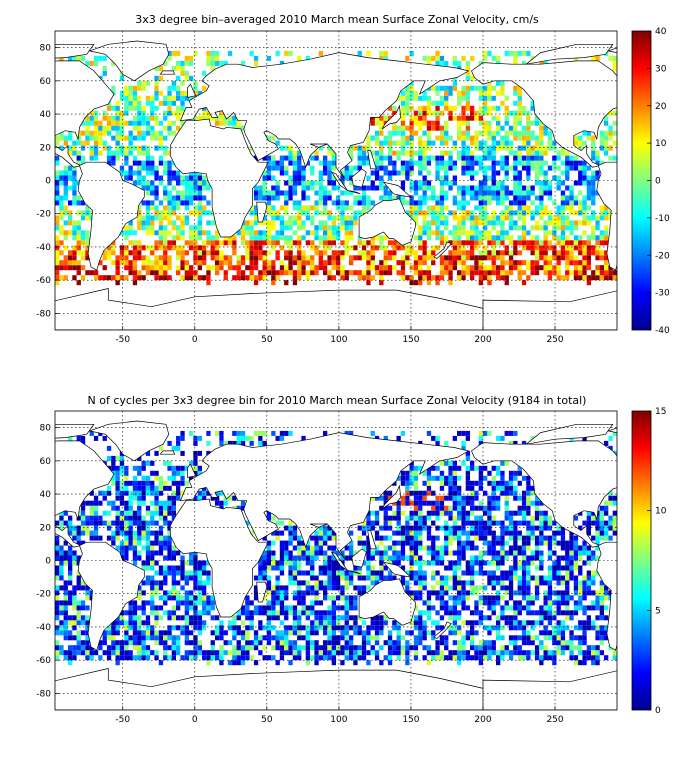  I want to click on y-tick-label: 60, so click(46, 82).